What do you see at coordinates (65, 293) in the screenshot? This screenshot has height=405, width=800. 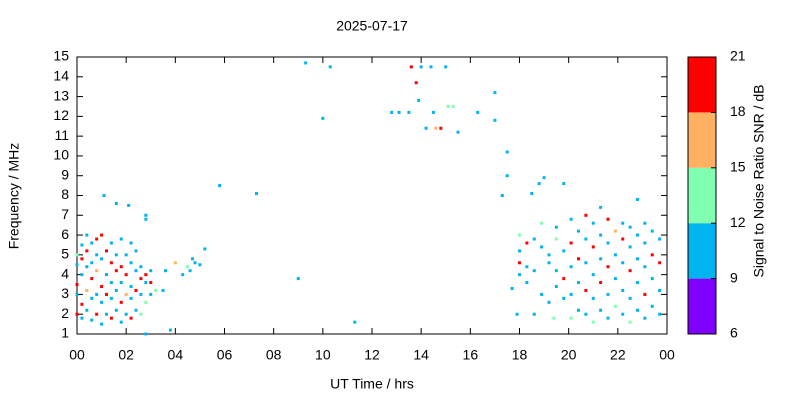 I see `y-tick-label: 3` at bounding box center [65, 293].